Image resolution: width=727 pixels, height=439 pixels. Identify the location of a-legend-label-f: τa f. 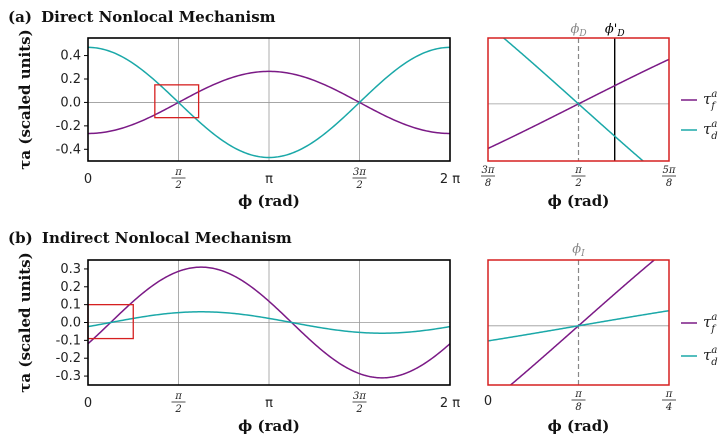
(710, 100).